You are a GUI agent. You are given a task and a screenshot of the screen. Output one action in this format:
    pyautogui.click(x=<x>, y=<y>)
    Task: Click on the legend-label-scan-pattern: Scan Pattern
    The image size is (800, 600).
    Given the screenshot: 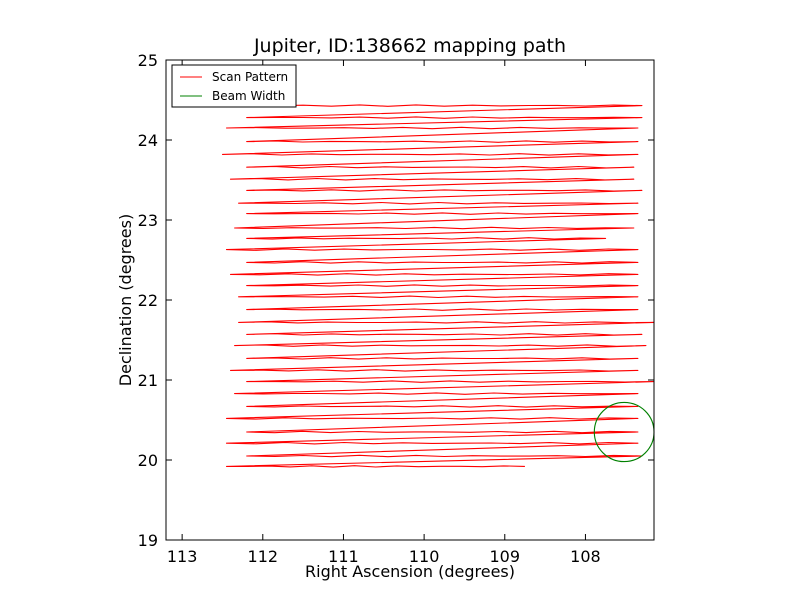 What is the action you would take?
    pyautogui.click(x=250, y=77)
    